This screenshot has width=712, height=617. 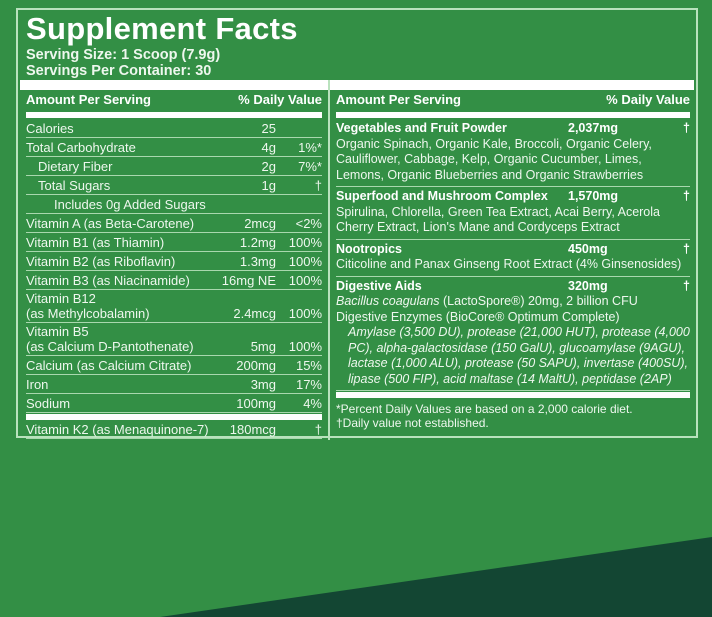 I want to click on nutrient-amount: 4g, so click(x=268, y=147).